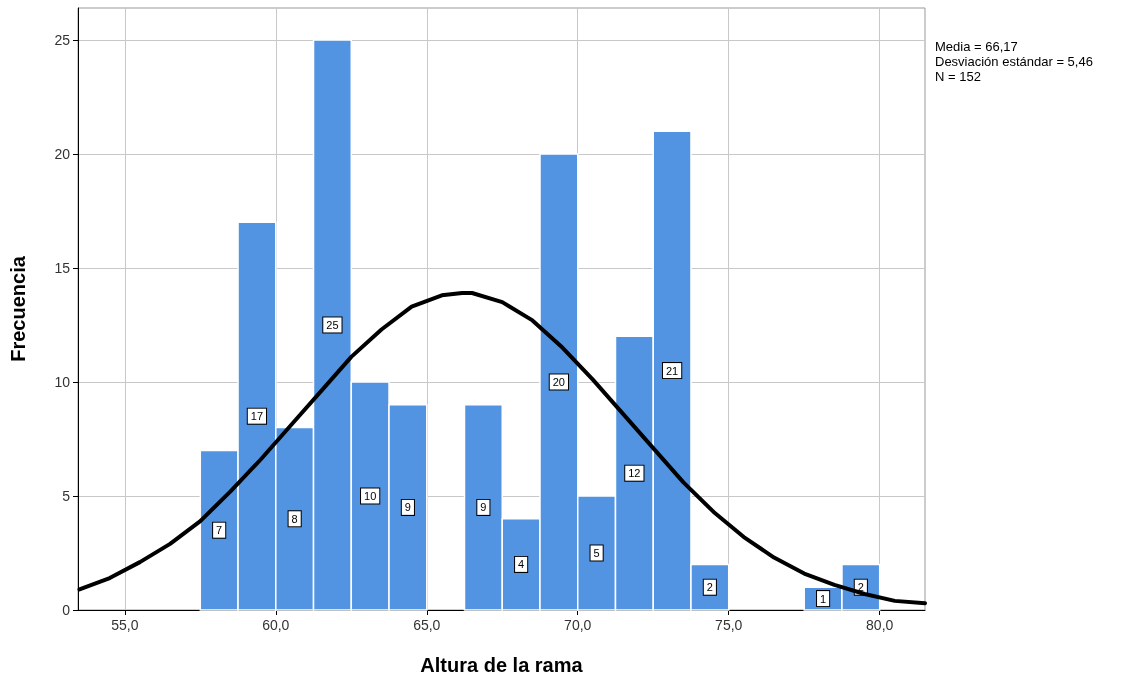 The width and height of the screenshot is (1137, 681). I want to click on data-label: 25, so click(332, 324).